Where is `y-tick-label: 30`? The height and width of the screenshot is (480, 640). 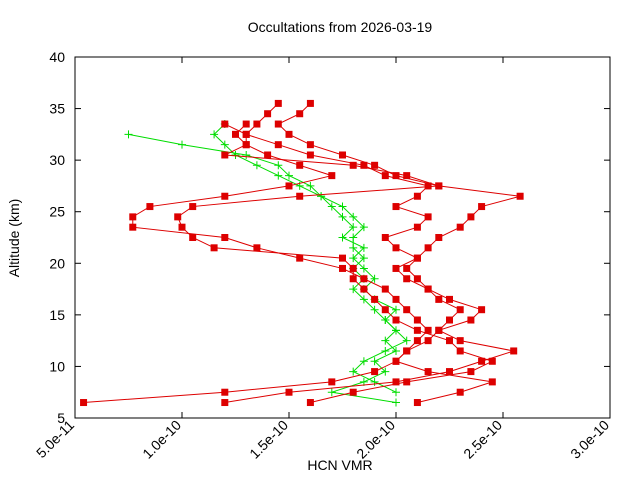 y-tick-label: 30 is located at coordinates (57, 160).